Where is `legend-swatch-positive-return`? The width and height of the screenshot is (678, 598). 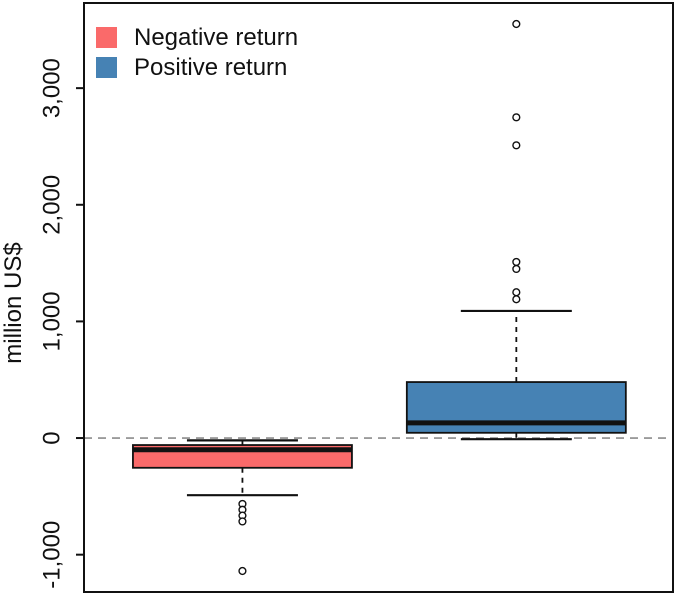 legend-swatch-positive-return is located at coordinates (106, 67).